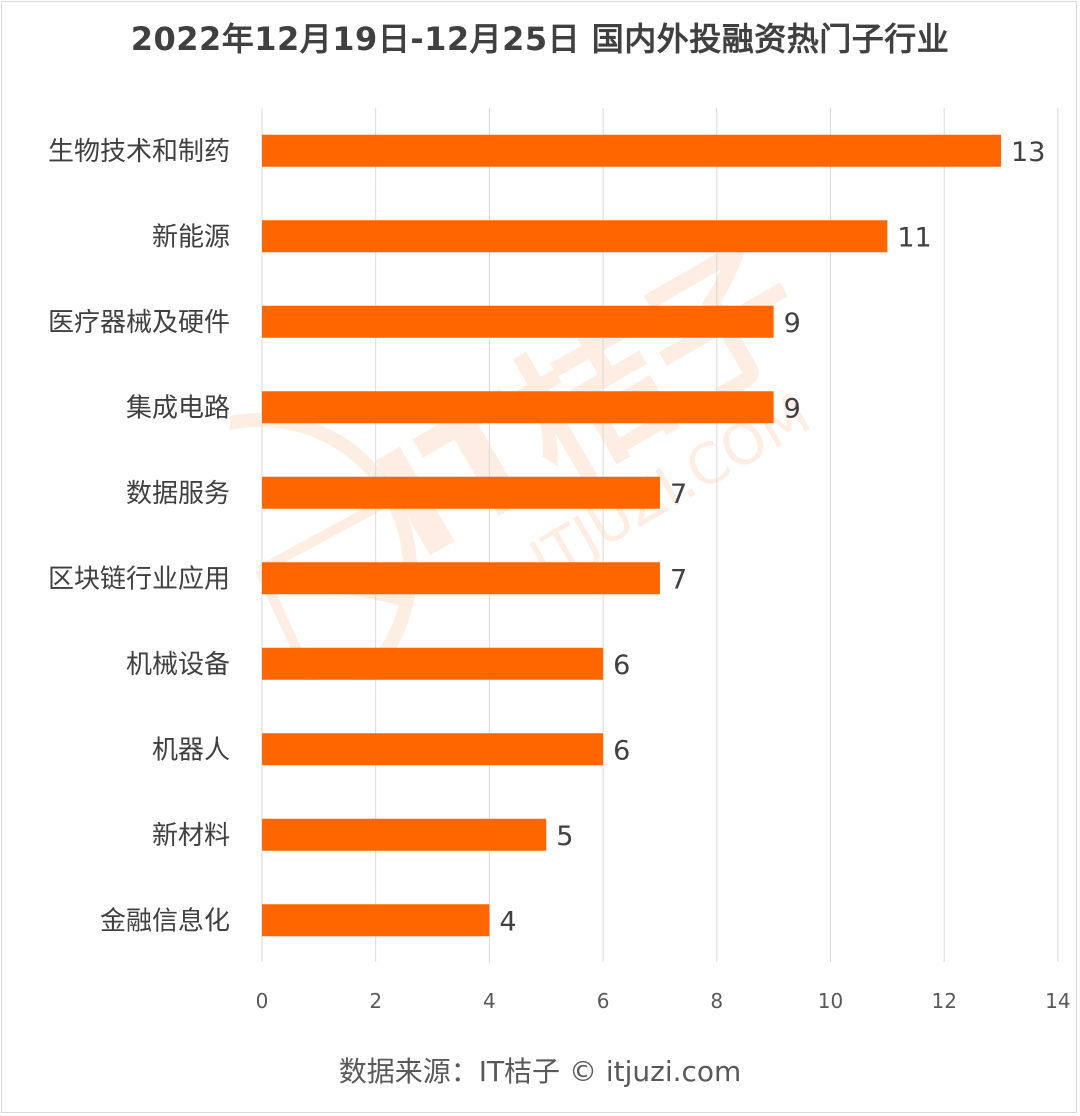  Describe the element at coordinates (1057, 1001) in the screenshot. I see `x-tick-label: 14` at that location.